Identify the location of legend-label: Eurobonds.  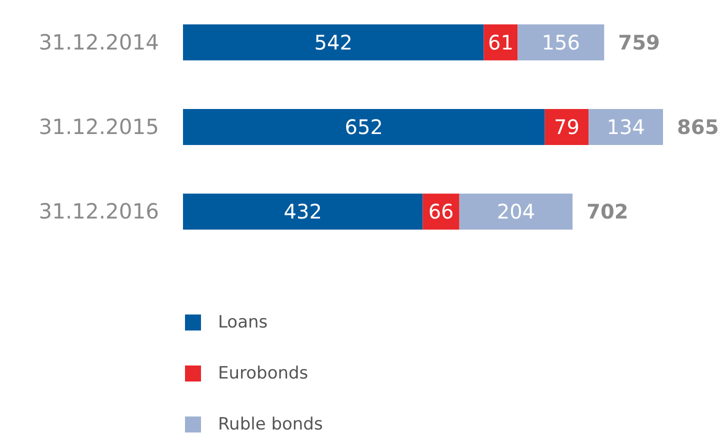
(263, 374).